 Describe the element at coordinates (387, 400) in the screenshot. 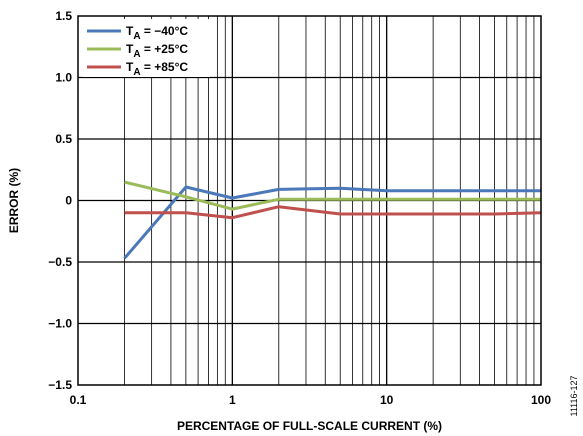

I see `x-tick-label: 10` at that location.